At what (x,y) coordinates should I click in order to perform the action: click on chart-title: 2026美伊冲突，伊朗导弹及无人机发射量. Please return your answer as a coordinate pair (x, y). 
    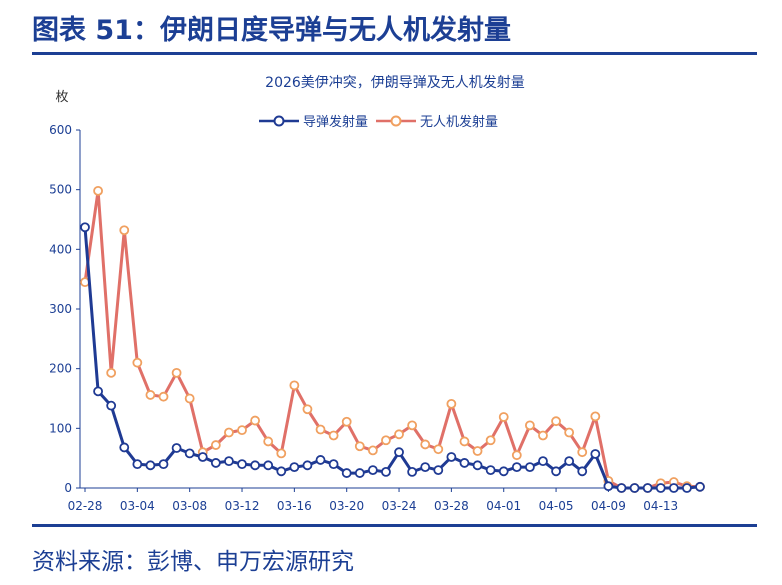
    Looking at the image, I should click on (395, 83).